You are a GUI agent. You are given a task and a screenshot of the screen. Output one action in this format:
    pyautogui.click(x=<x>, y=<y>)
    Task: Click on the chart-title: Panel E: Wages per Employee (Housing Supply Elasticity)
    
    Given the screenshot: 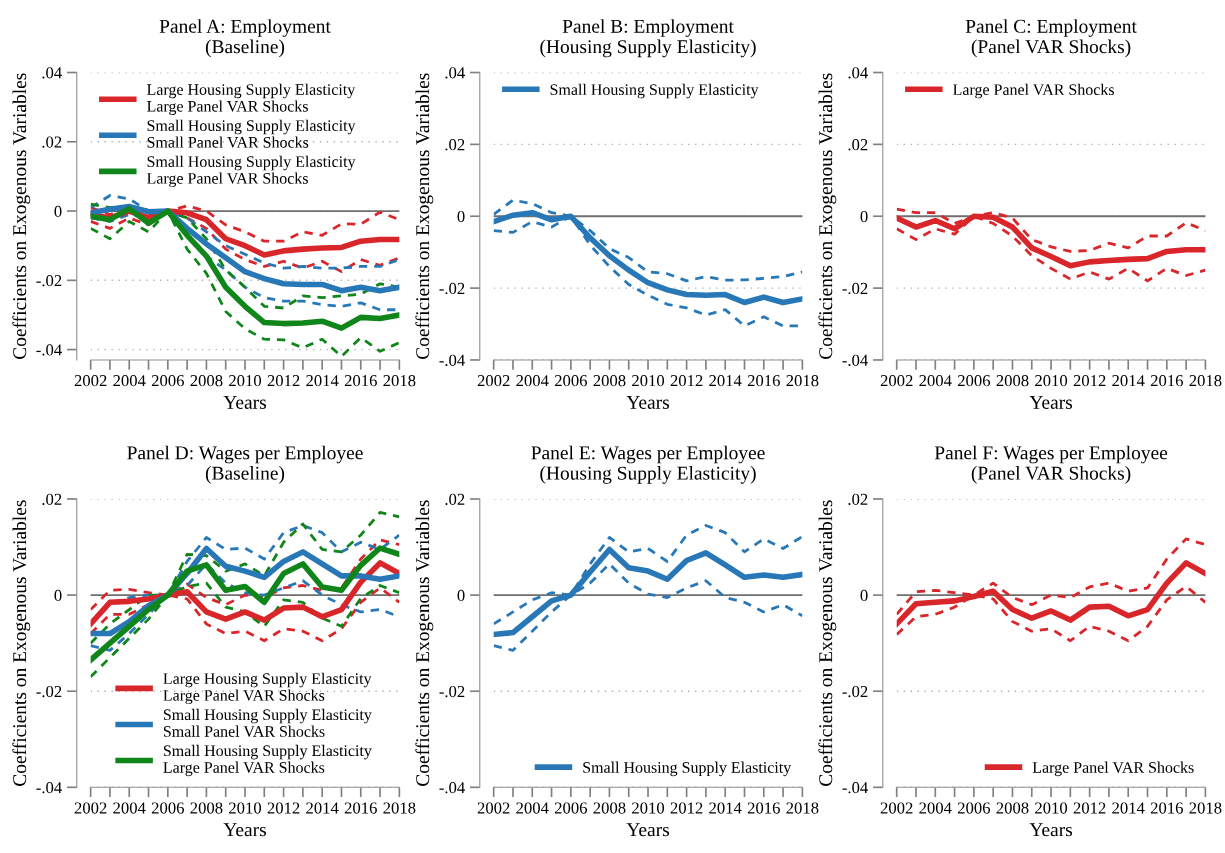 What is the action you would take?
    pyautogui.click(x=648, y=464)
    